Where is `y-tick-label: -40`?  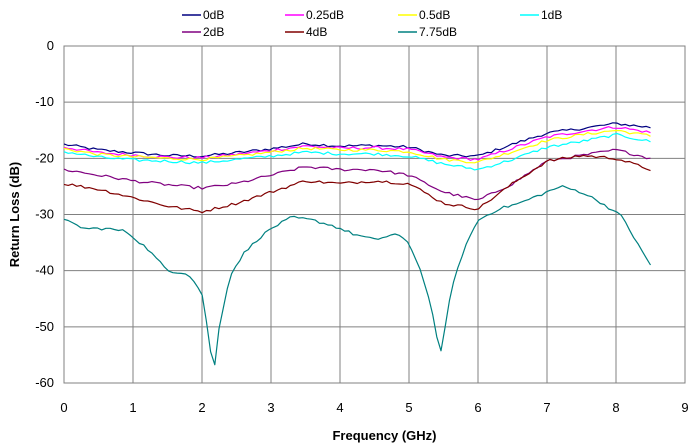
y-tick-label: -40 is located at coordinates (44, 270).